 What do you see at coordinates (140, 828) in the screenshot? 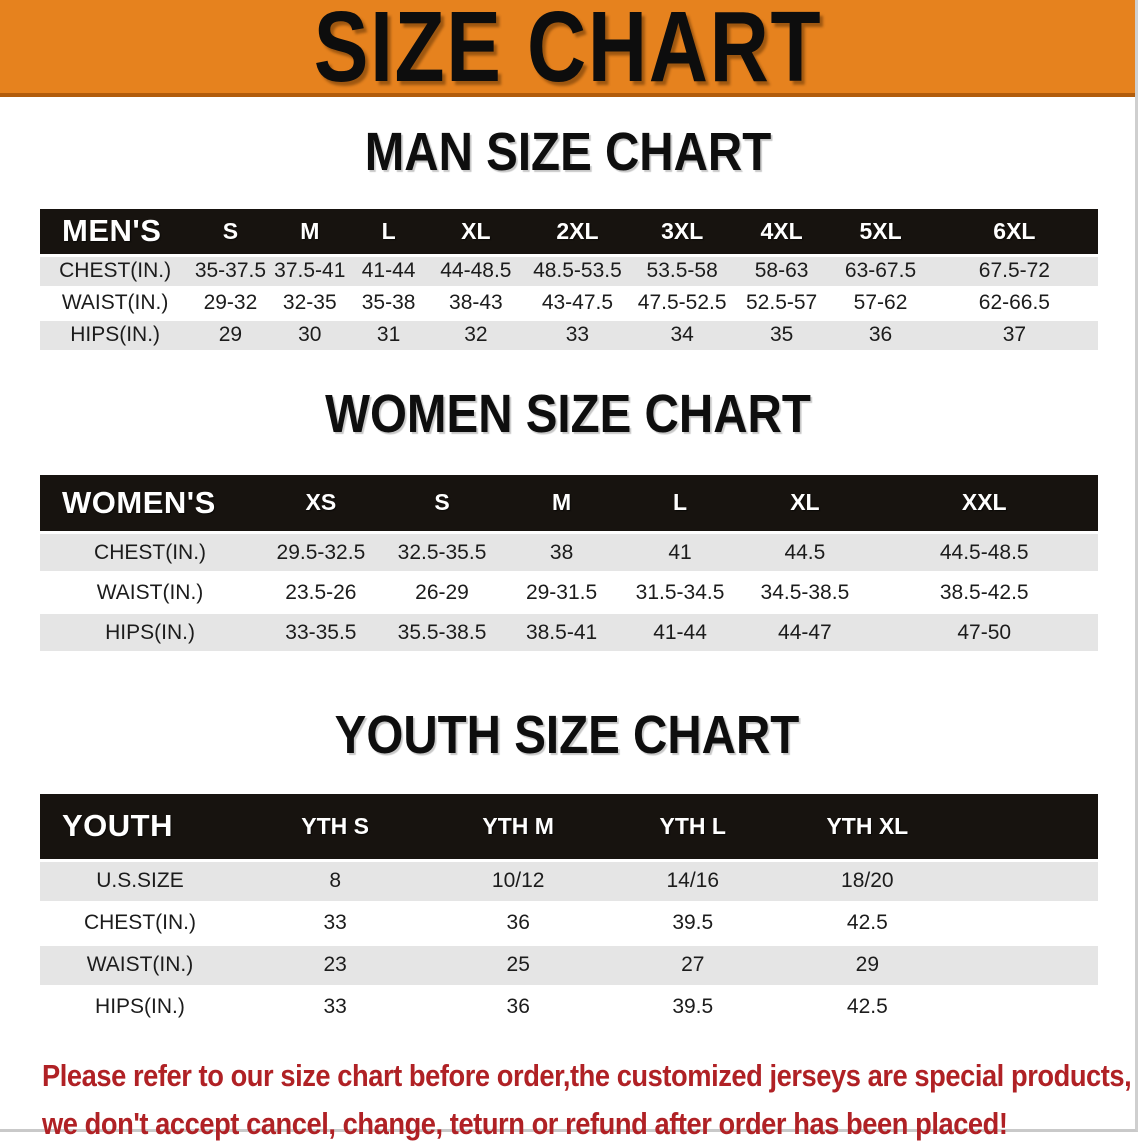
I see `youth-corner-label: YOUTH` at bounding box center [140, 828].